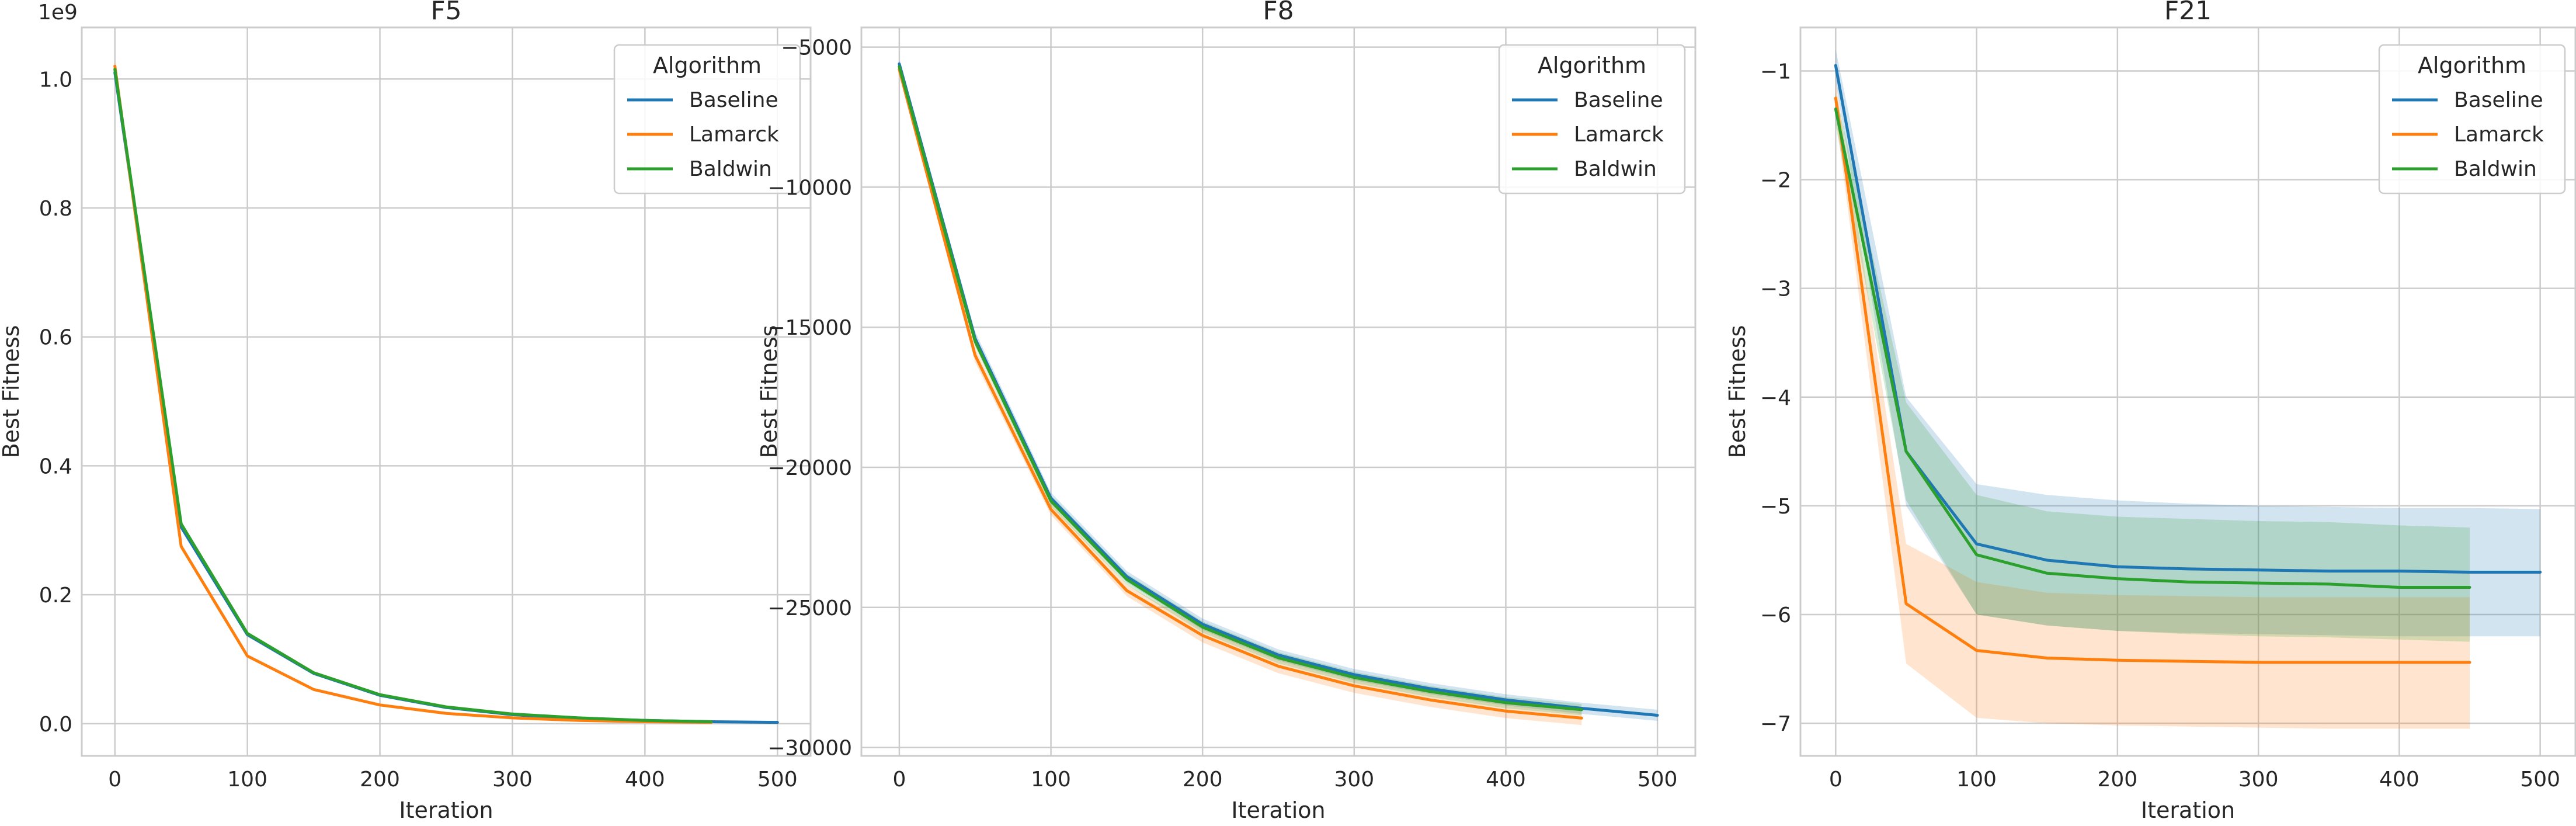 Image resolution: width=2576 pixels, height=826 pixels. Describe the element at coordinates (1776, 398) in the screenshot. I see `y-tick-label: −4` at that location.